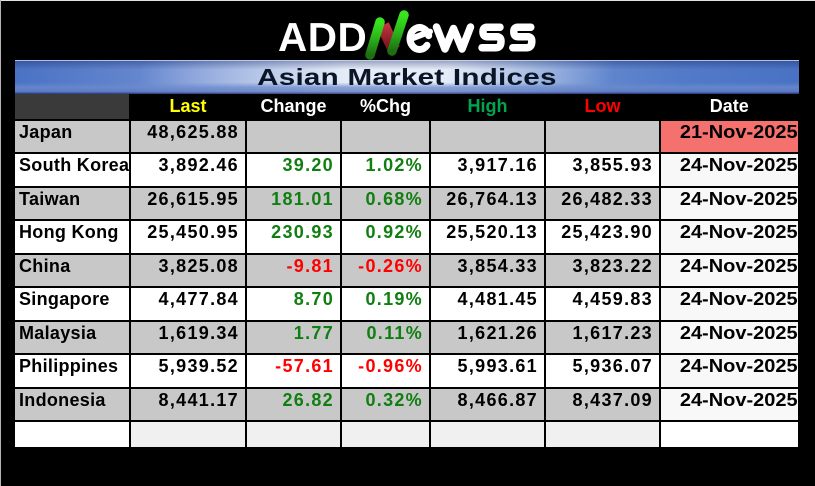  I want to click on svg-text: ADD, so click(322, 37).